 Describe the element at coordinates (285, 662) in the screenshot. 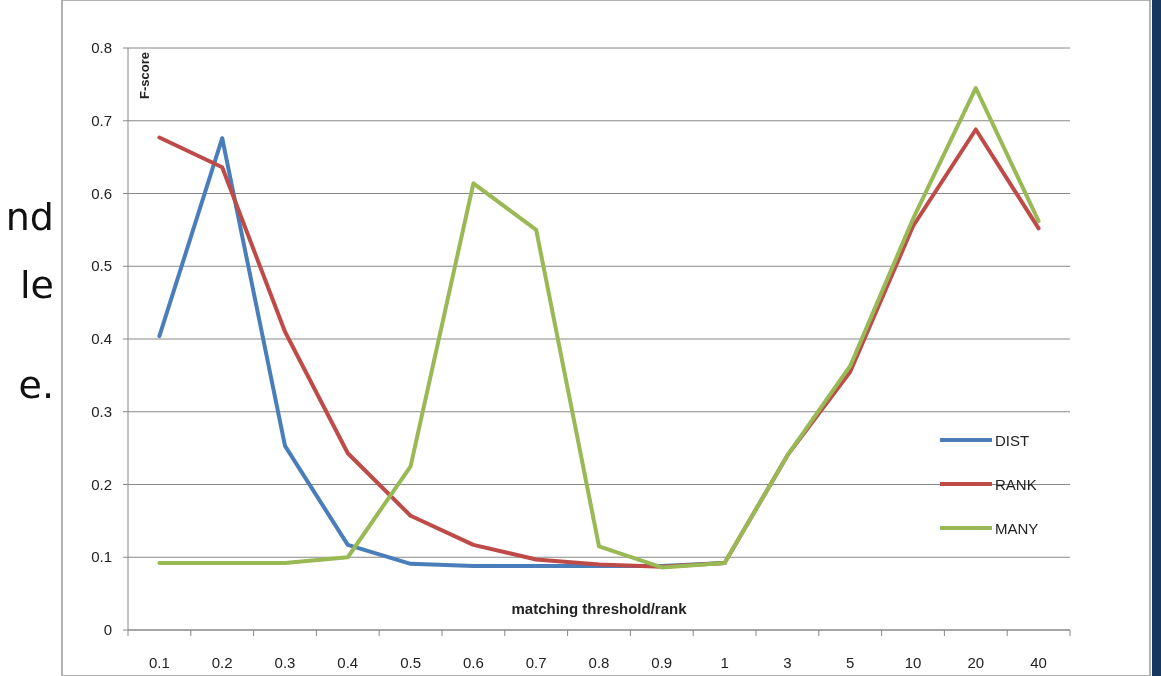

I see `x-tick-label: 0.3` at that location.